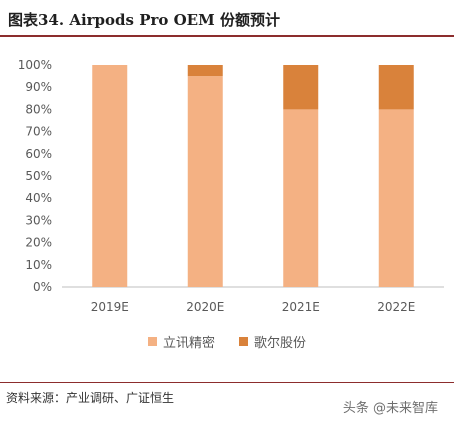 This screenshot has width=454, height=422. Describe the element at coordinates (35, 65) in the screenshot. I see `y-tick-label: 100%` at that location.